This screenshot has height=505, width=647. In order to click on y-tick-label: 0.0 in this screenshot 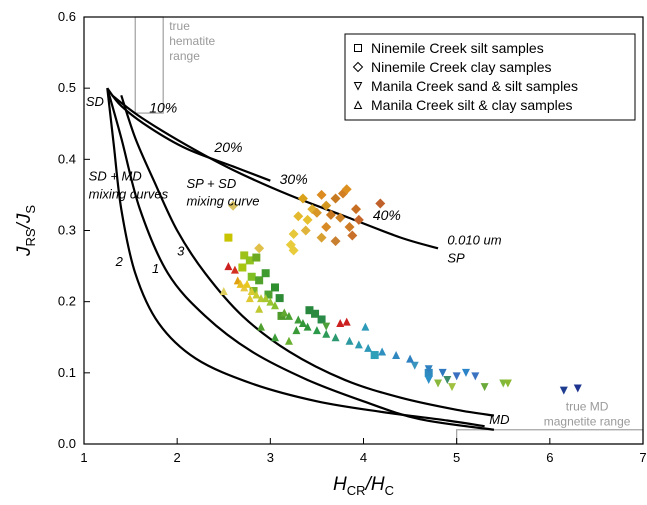, I will do `click(67, 443)`.